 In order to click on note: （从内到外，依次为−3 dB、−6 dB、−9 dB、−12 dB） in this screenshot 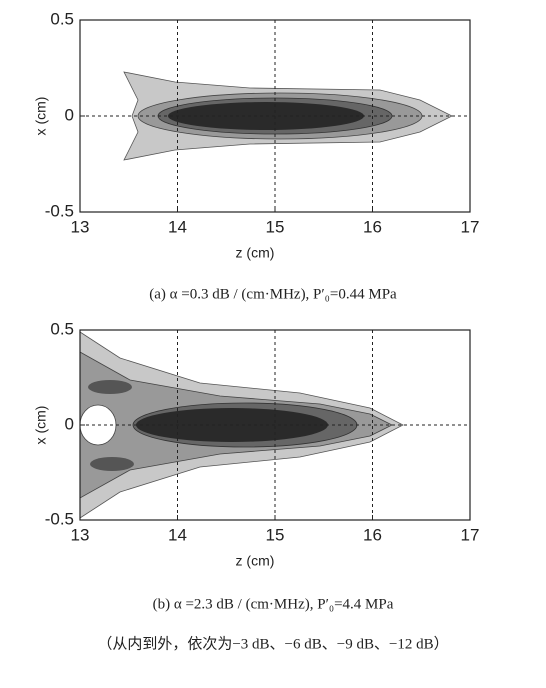, I will do `click(272, 643)`.